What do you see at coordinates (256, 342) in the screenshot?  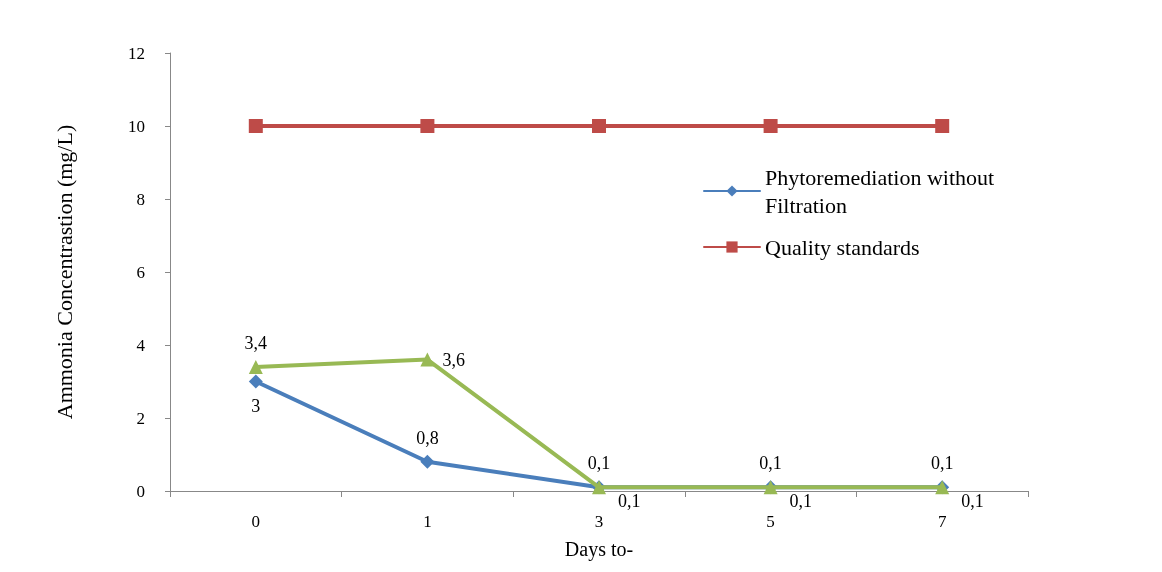 I see `data-label: 3,4` at bounding box center [256, 342].